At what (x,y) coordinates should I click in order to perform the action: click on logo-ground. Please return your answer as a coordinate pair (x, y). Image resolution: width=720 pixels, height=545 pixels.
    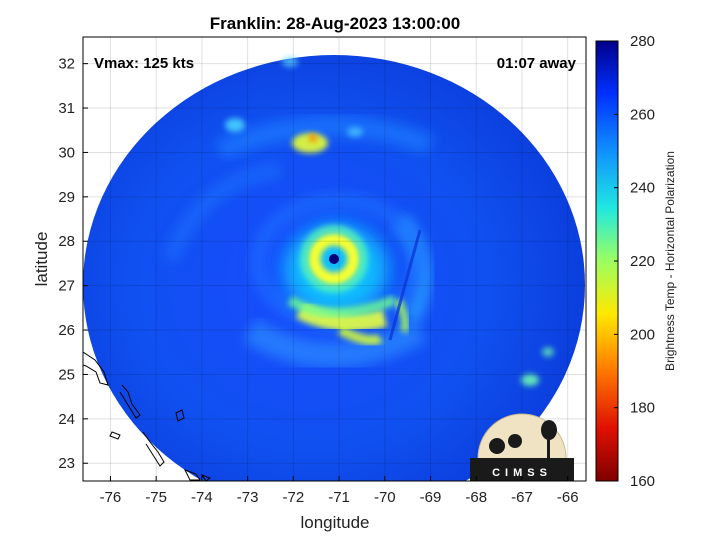
    Looking at the image, I should click on (522, 469).